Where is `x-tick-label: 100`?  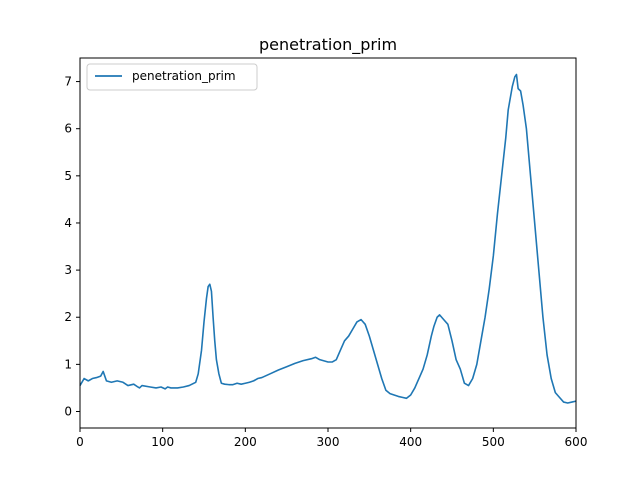
x-tick-label: 100 is located at coordinates (162, 442).